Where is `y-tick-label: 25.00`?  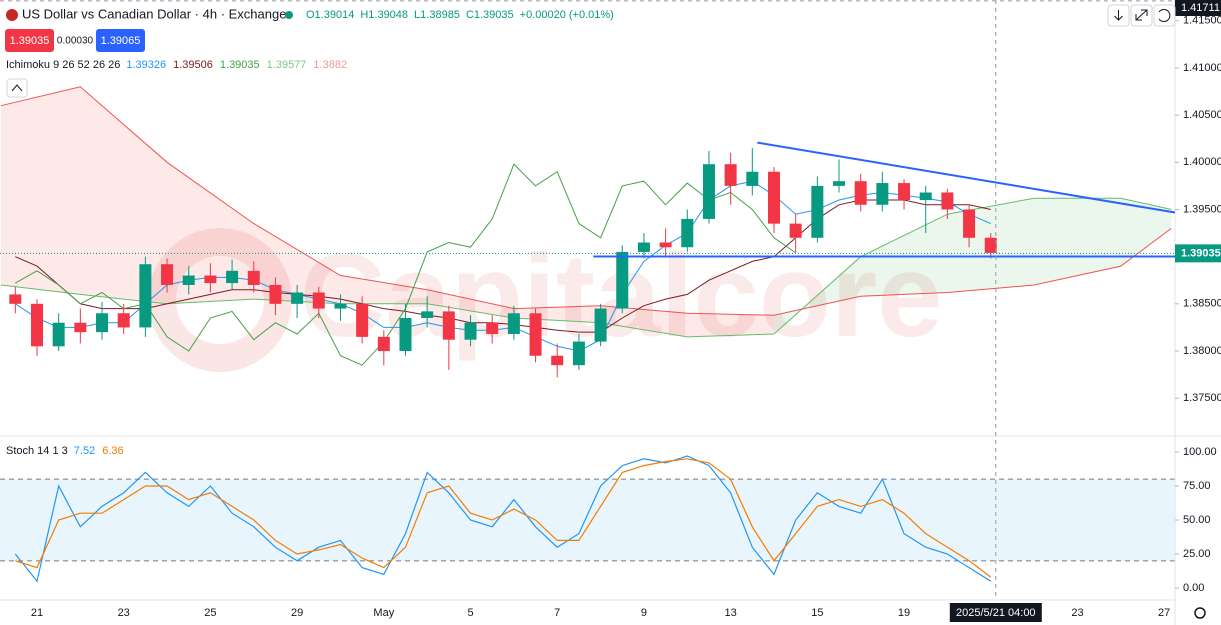
y-tick-label: 25.00 is located at coordinates (1197, 554).